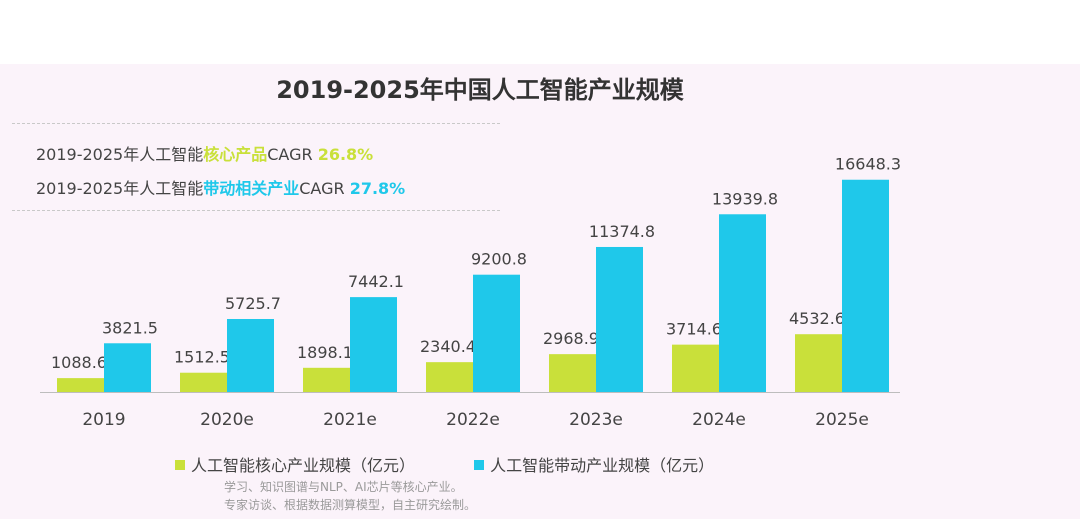 The width and height of the screenshot is (1080, 527). I want to click on cagr-core-suffix: CAGR, so click(290, 154).